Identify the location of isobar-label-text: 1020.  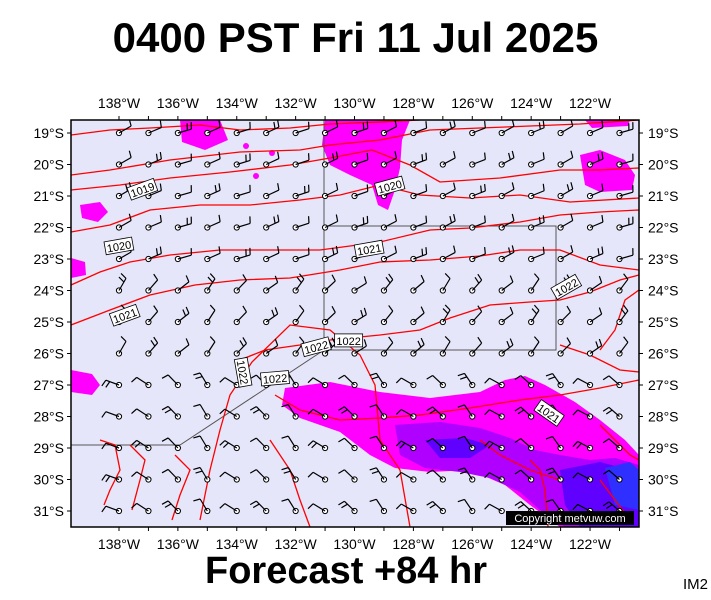
(119, 247).